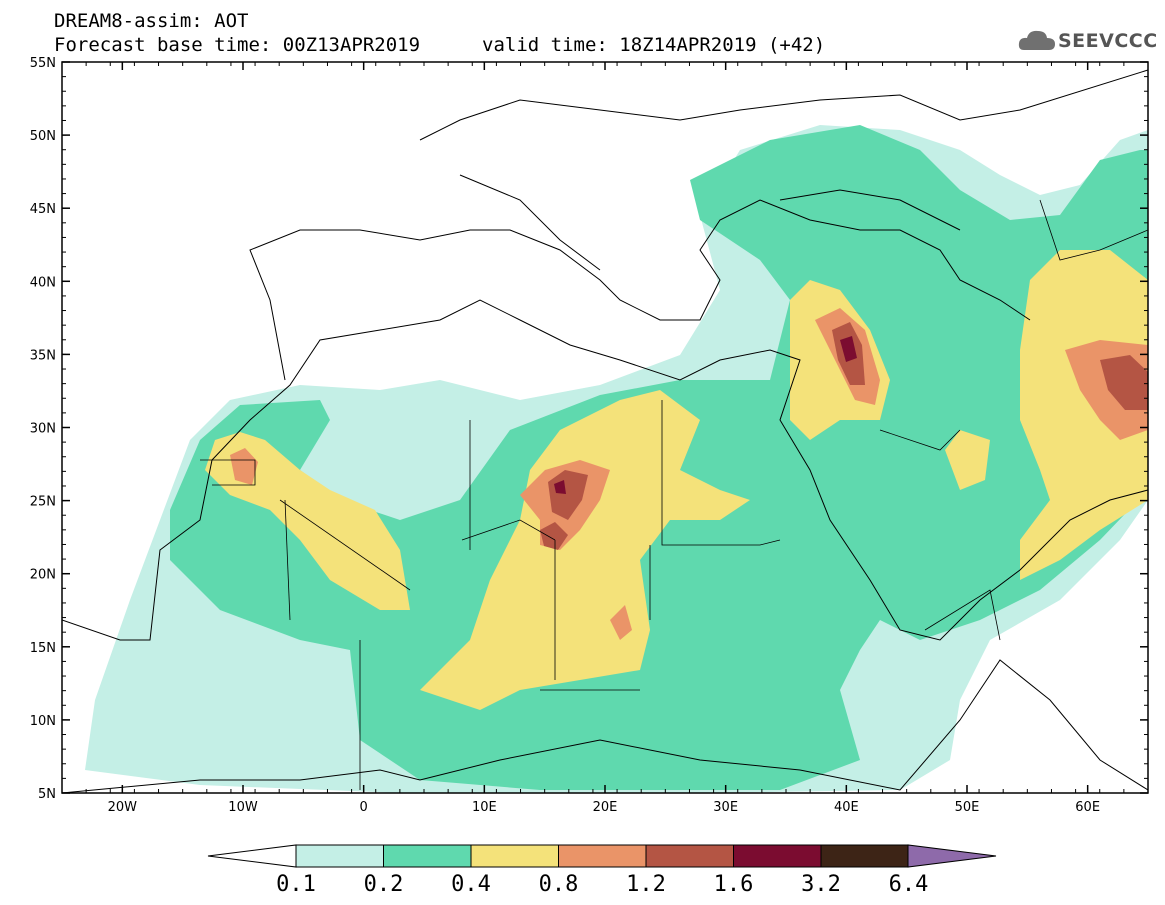 The height and width of the screenshot is (905, 1165). I want to click on colorbar-level-label: 6.4, so click(908, 884).